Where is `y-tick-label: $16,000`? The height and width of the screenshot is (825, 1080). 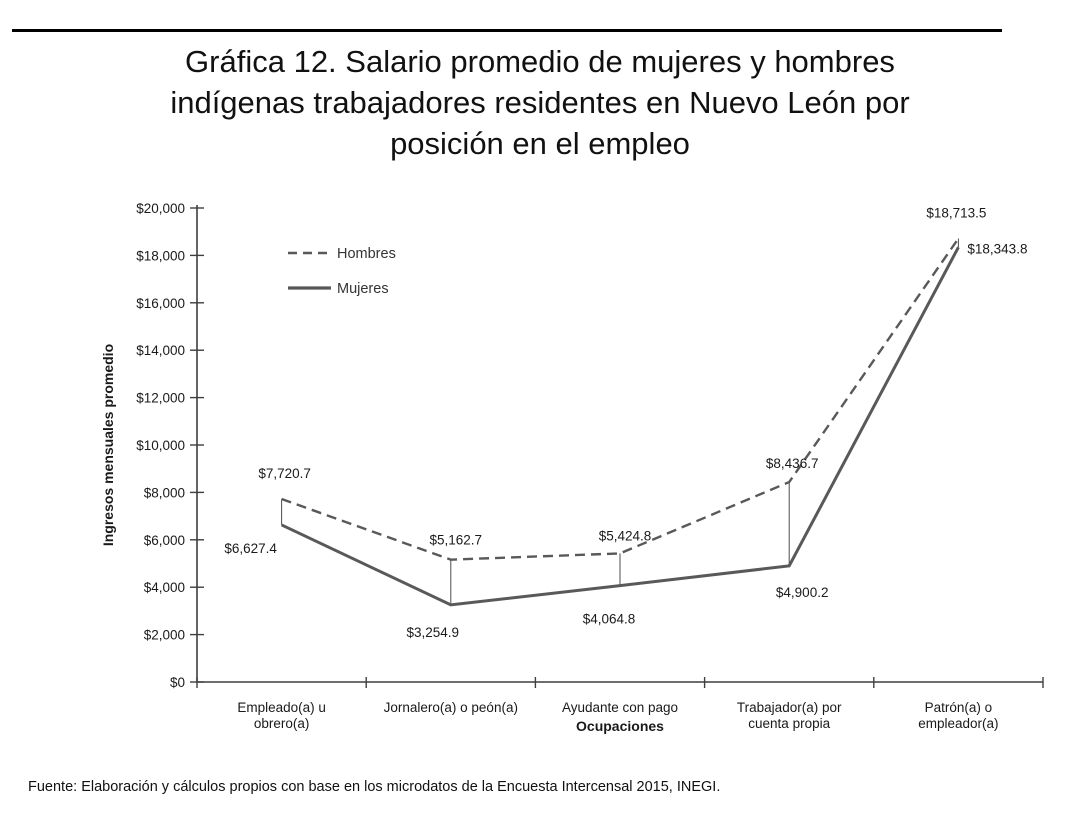 y-tick-label: $16,000 is located at coordinates (160, 303).